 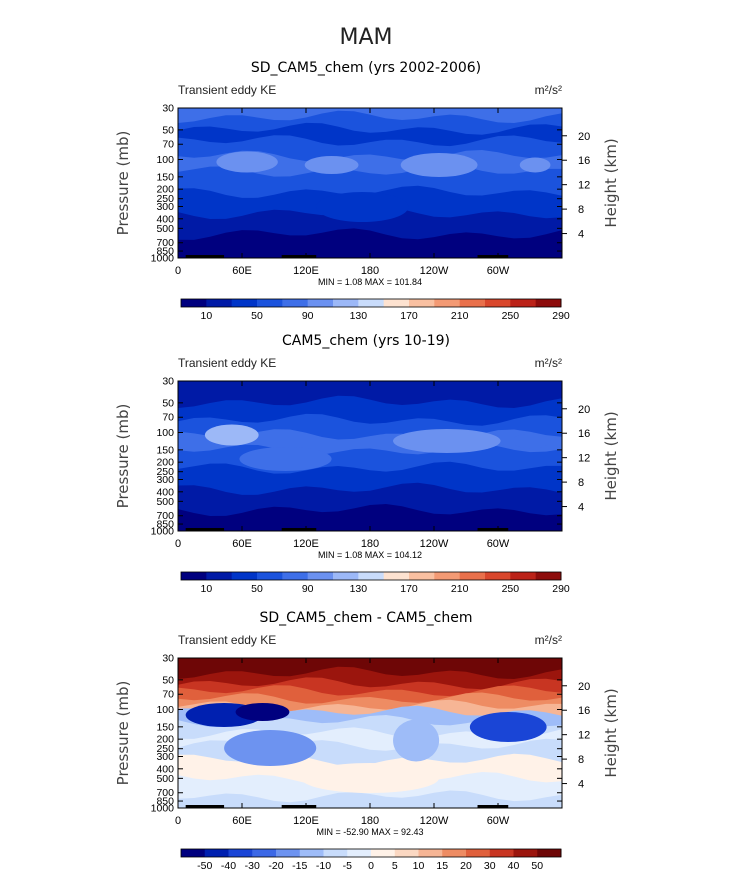 What do you see at coordinates (434, 821) in the screenshot?
I see `x-tick-label: 120W` at bounding box center [434, 821].